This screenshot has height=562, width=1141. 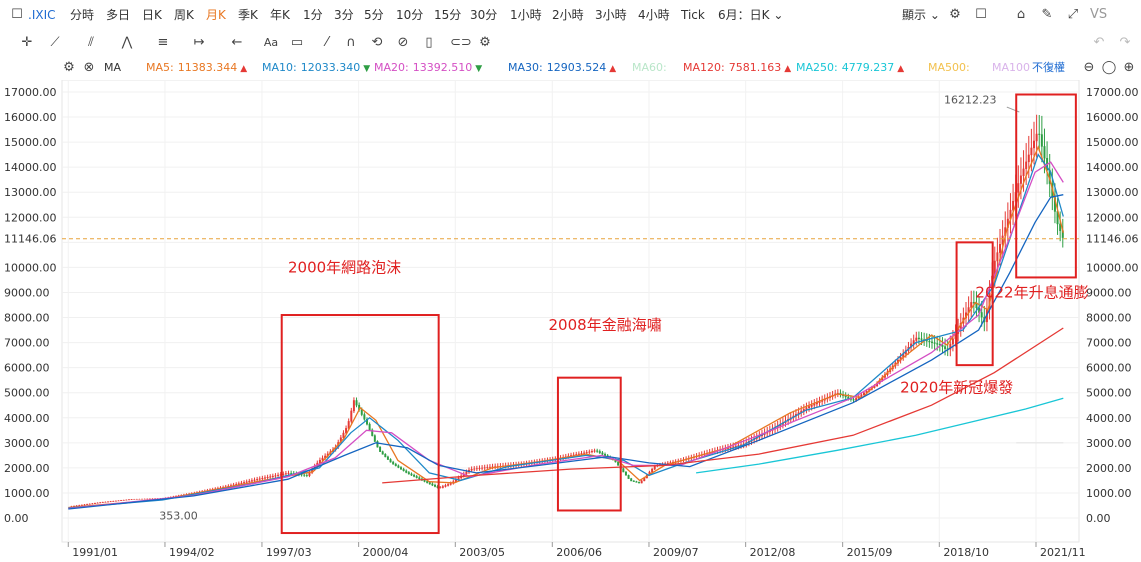 What do you see at coordinates (118, 15) in the screenshot?
I see `timeframe-1: 多日` at bounding box center [118, 15].